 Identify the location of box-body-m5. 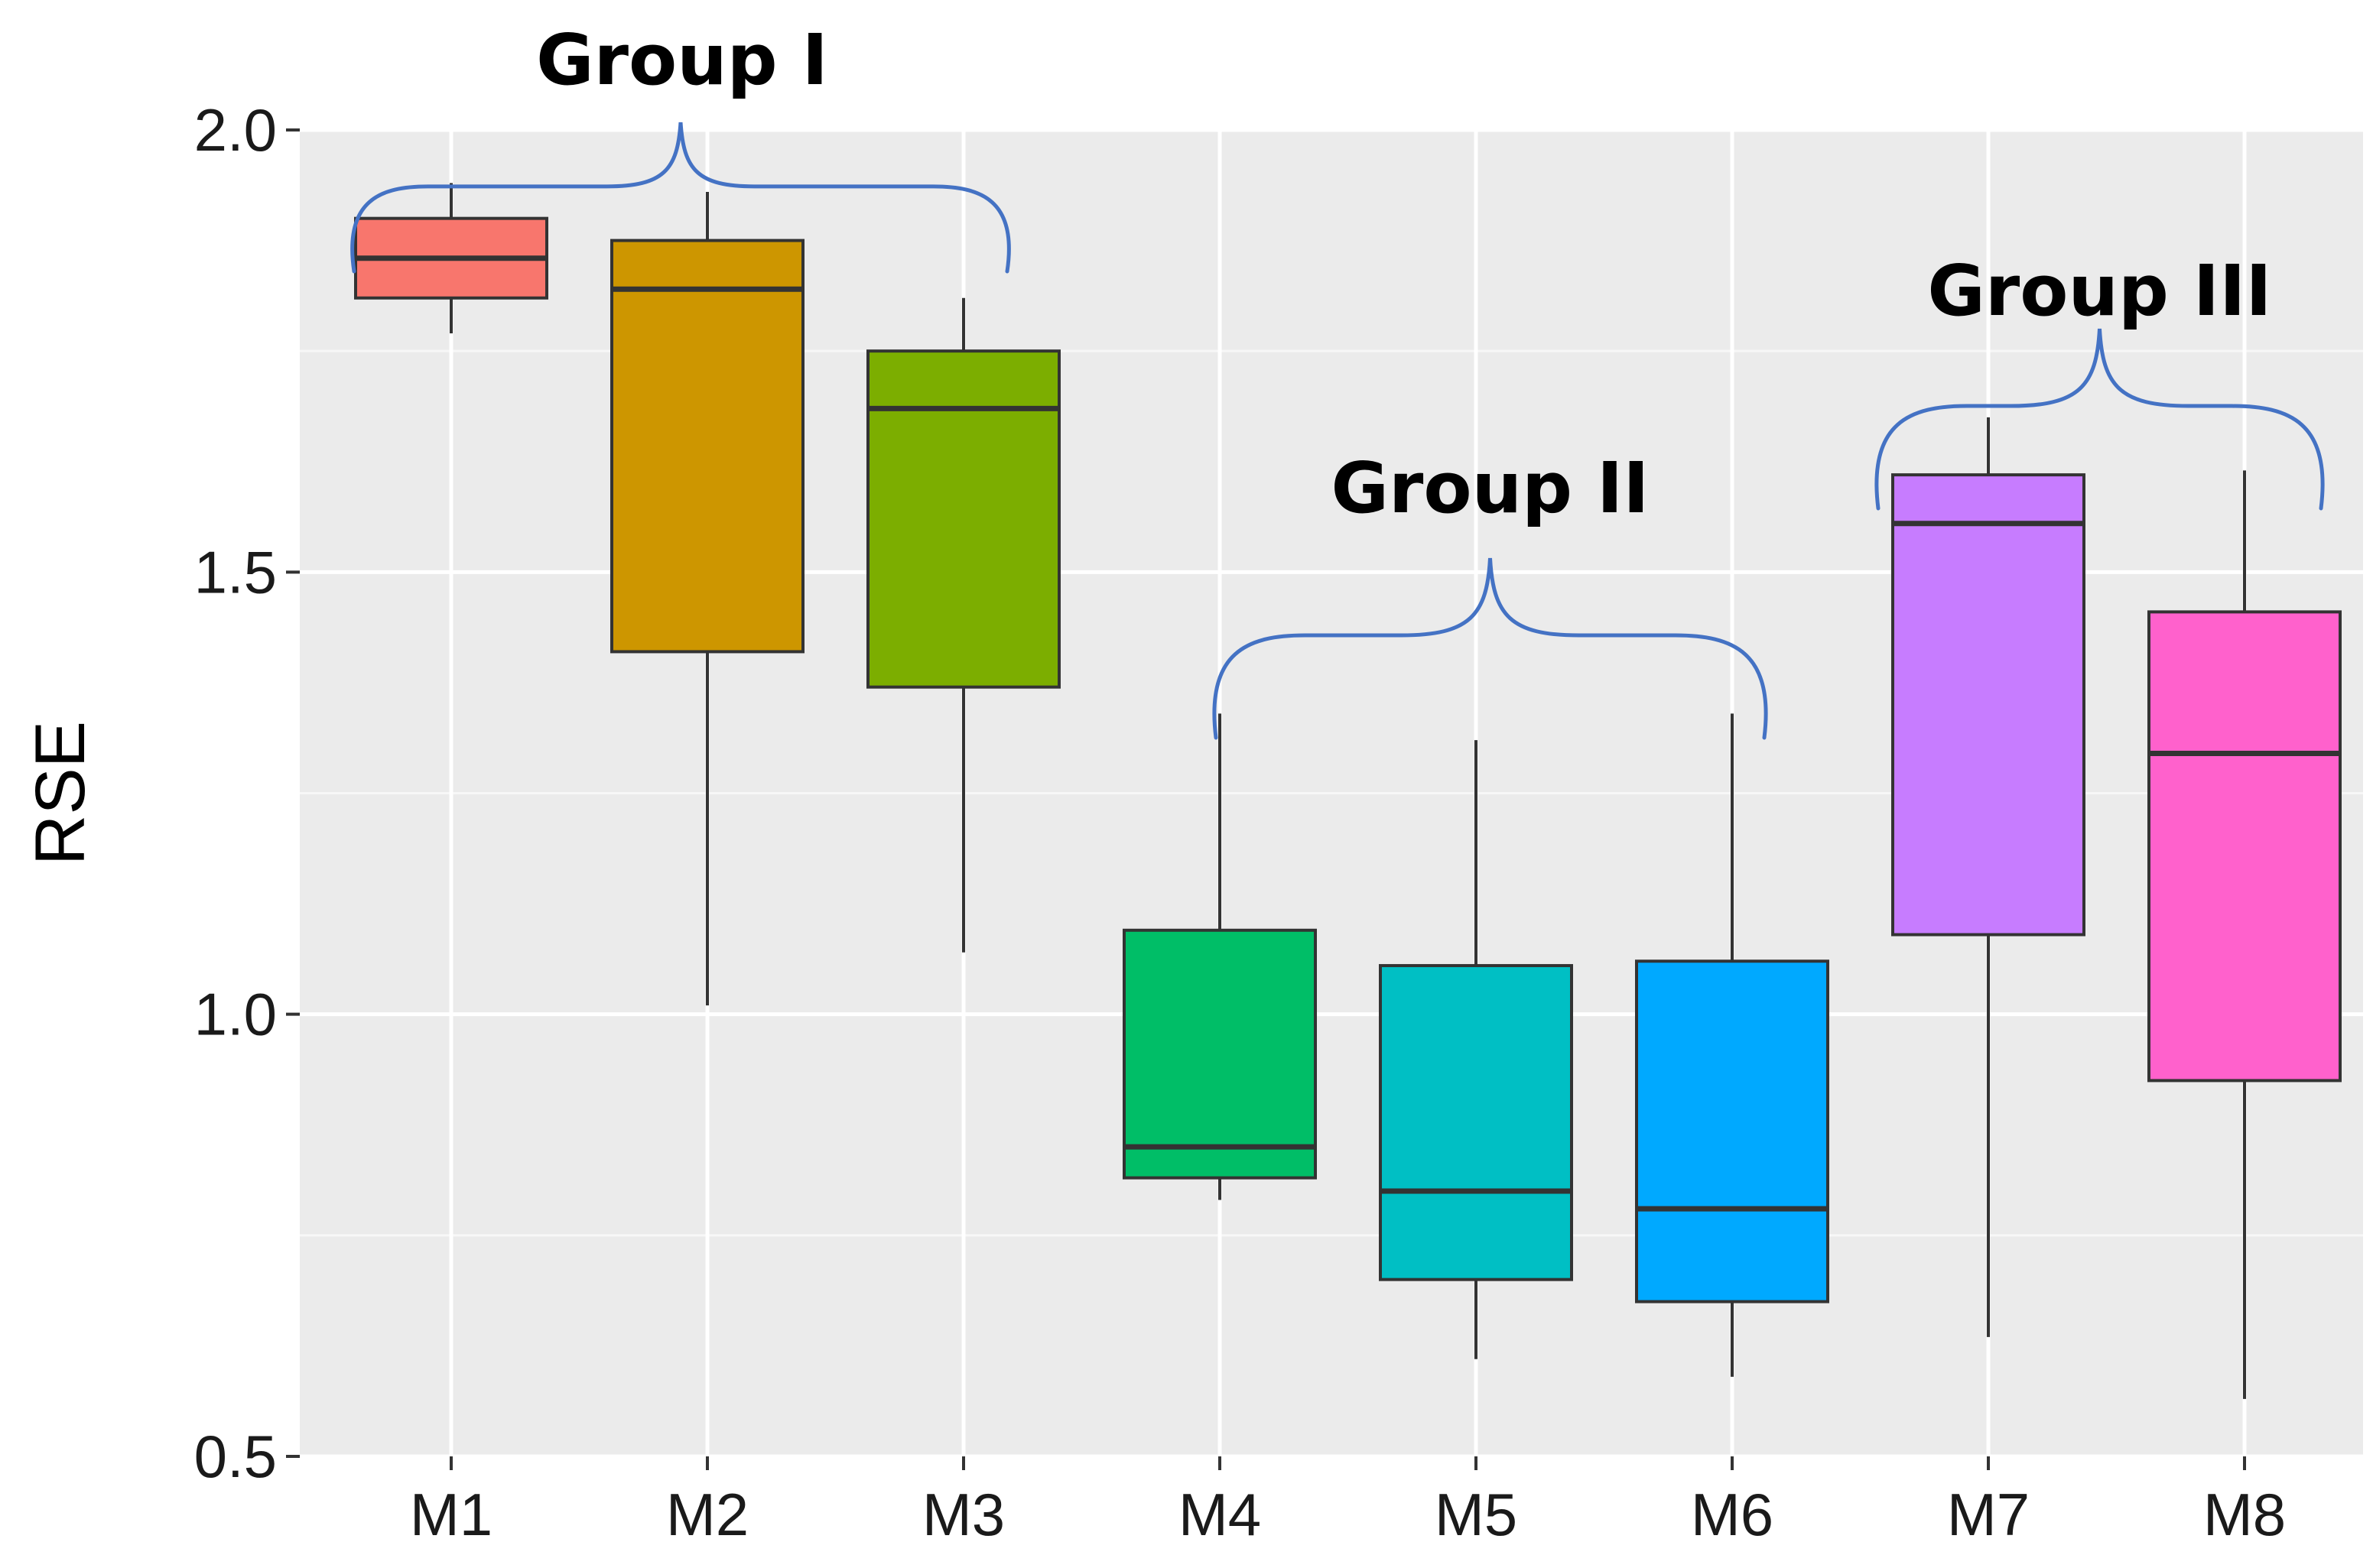
(1476, 1122).